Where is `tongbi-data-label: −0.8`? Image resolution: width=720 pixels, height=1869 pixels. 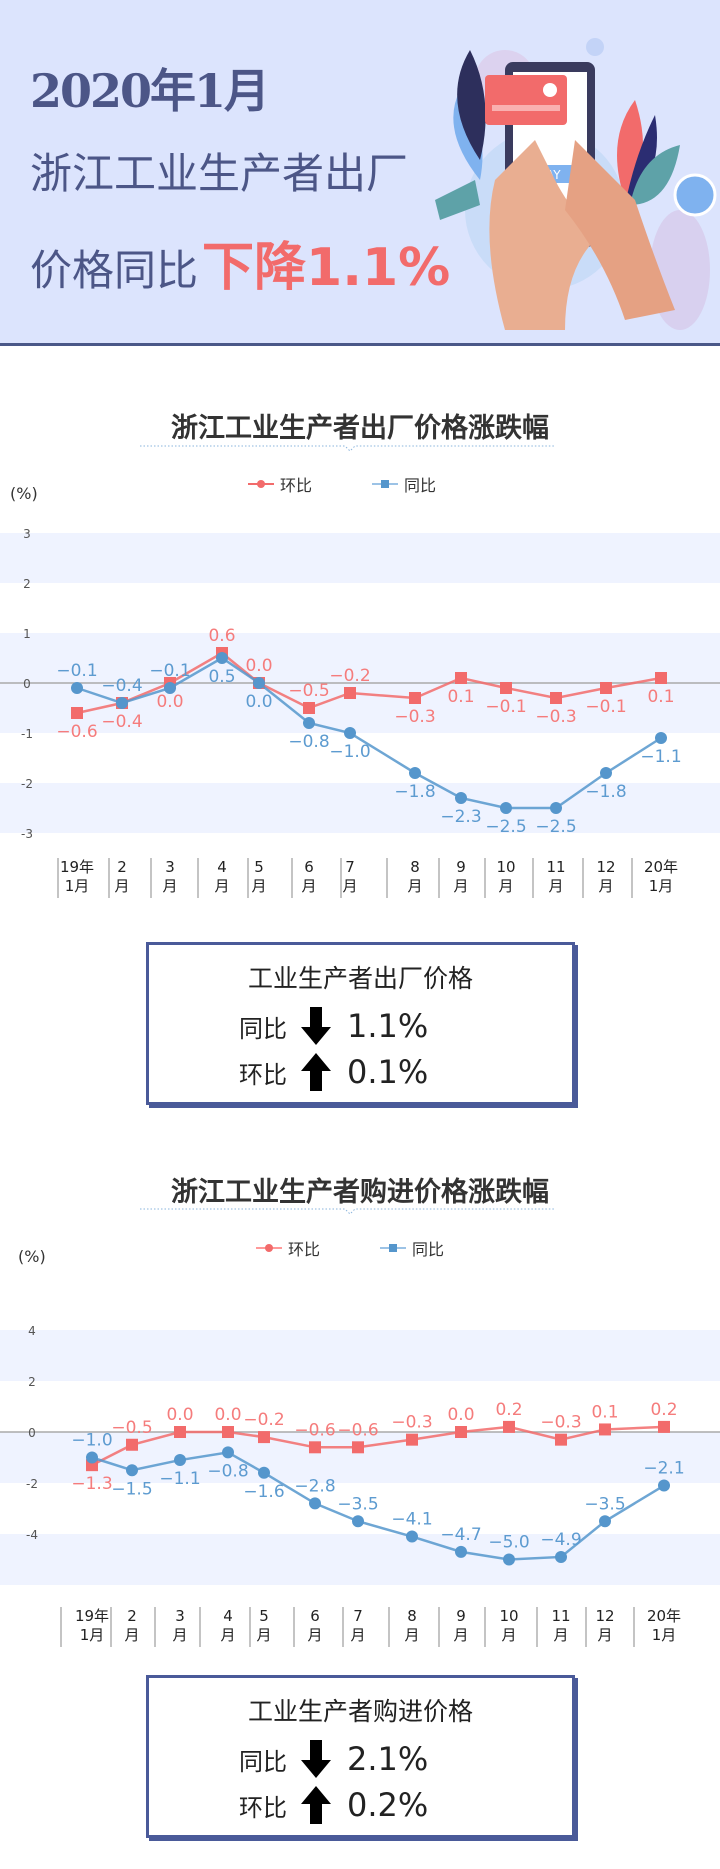
tongbi-data-label: −0.8 is located at coordinates (308, 742).